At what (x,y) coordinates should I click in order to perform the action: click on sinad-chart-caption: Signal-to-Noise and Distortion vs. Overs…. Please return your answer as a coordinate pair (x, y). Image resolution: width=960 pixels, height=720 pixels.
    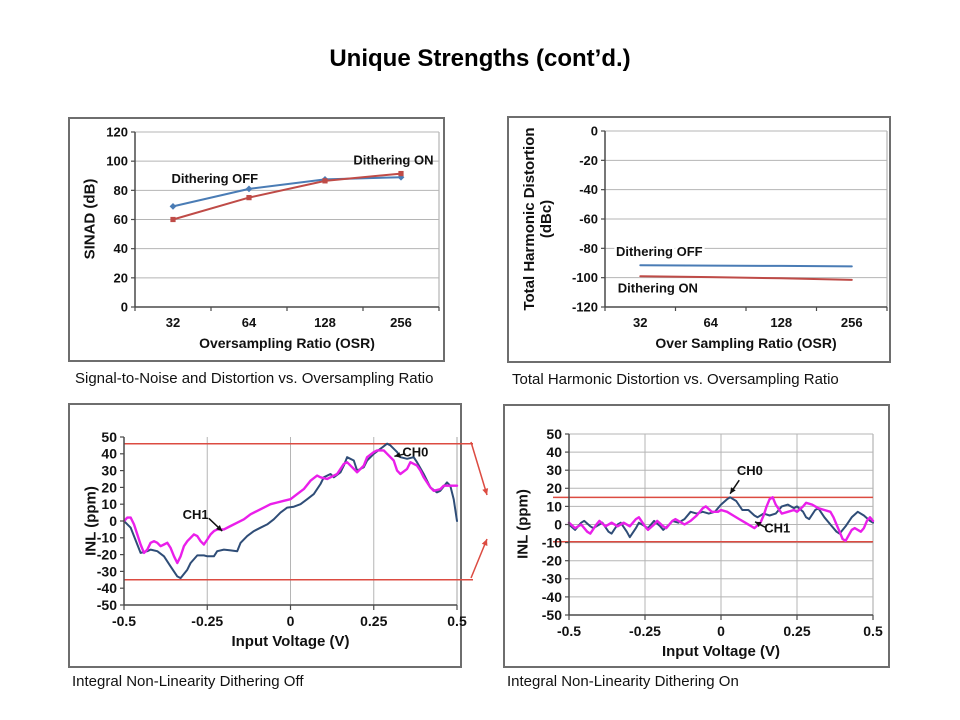
    Looking at the image, I should click on (254, 378).